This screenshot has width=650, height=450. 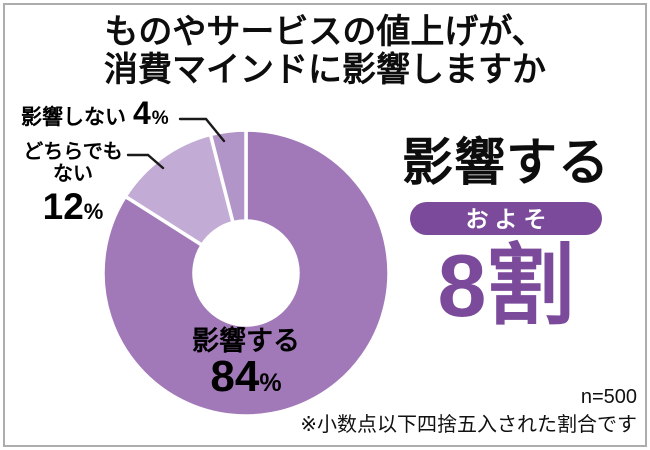 I want to click on label-neither-name-line1: どちらでも, so click(x=73, y=152).